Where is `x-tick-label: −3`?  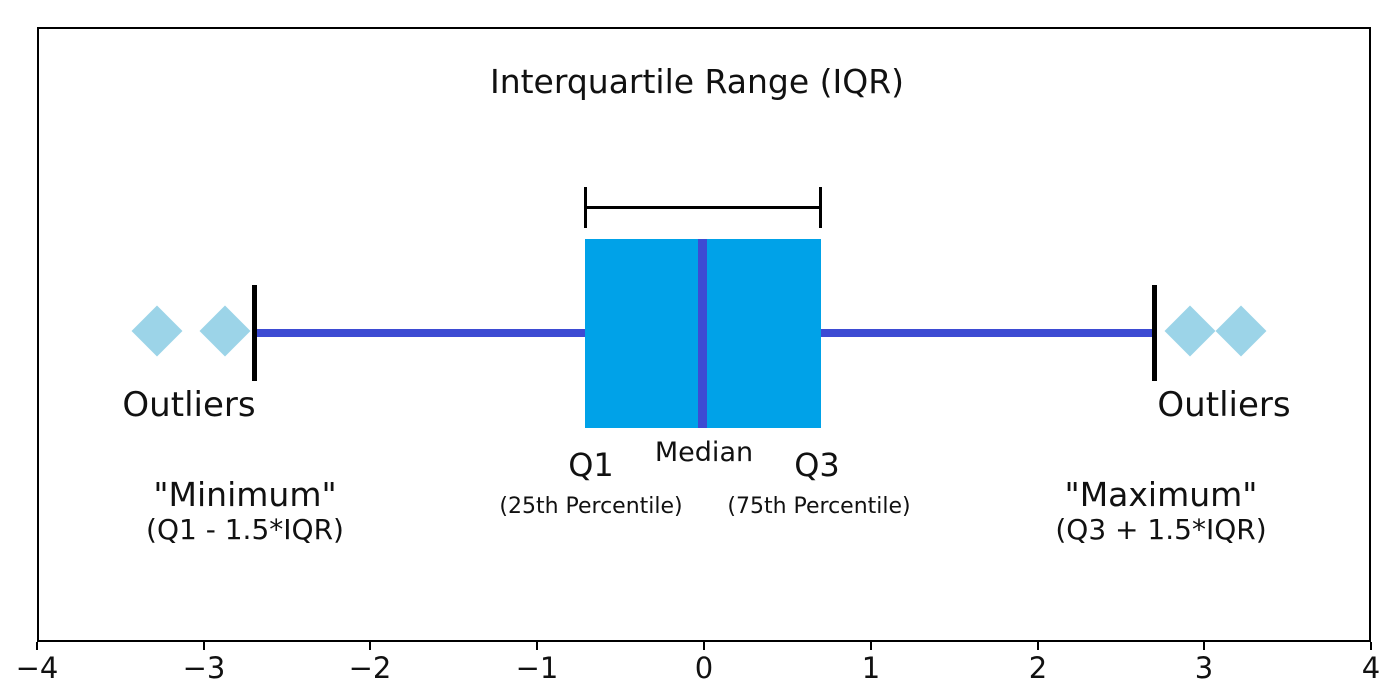 x-tick-label: −3 is located at coordinates (204, 668).